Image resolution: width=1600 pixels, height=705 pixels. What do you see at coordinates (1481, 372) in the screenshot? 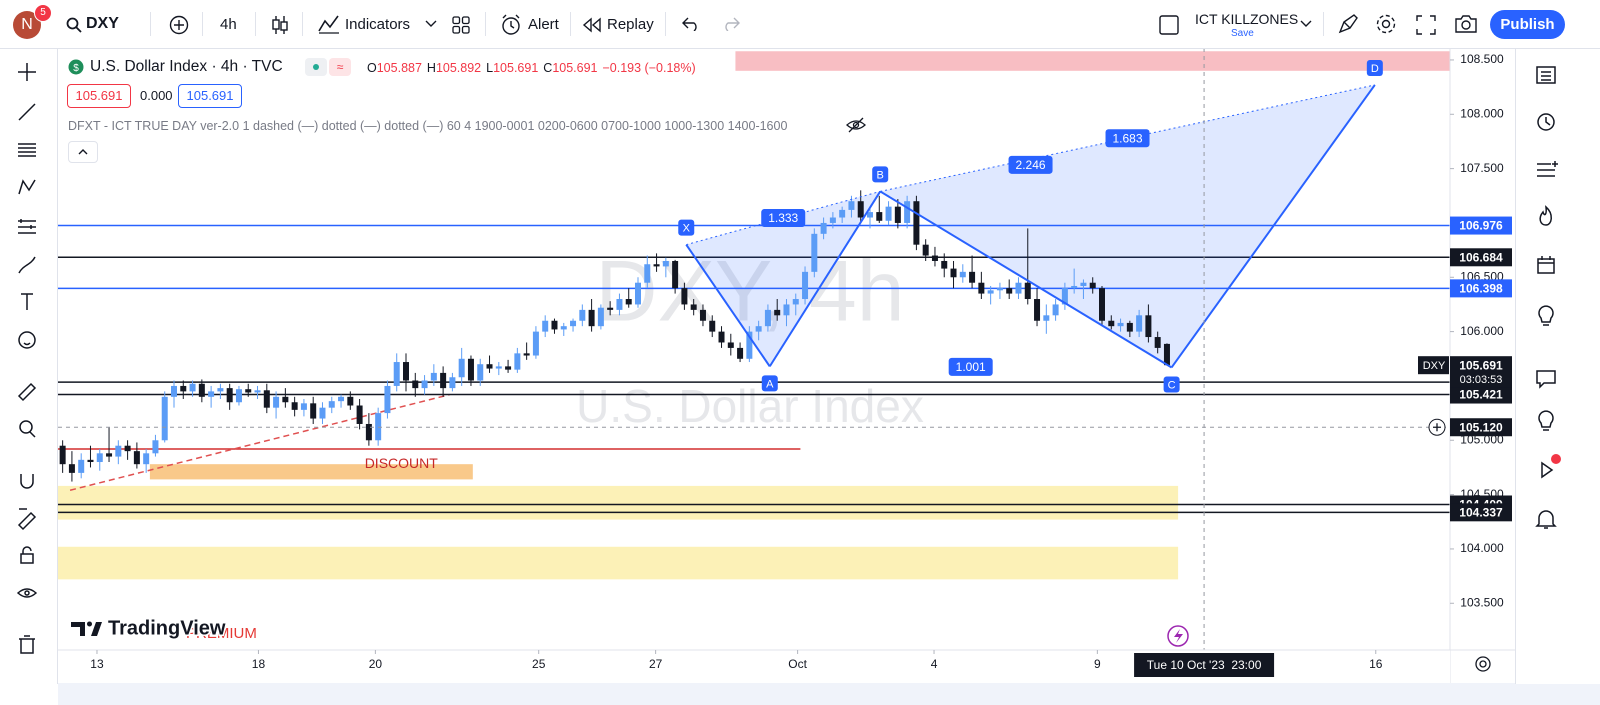
I see `last-price-box` at bounding box center [1481, 372].